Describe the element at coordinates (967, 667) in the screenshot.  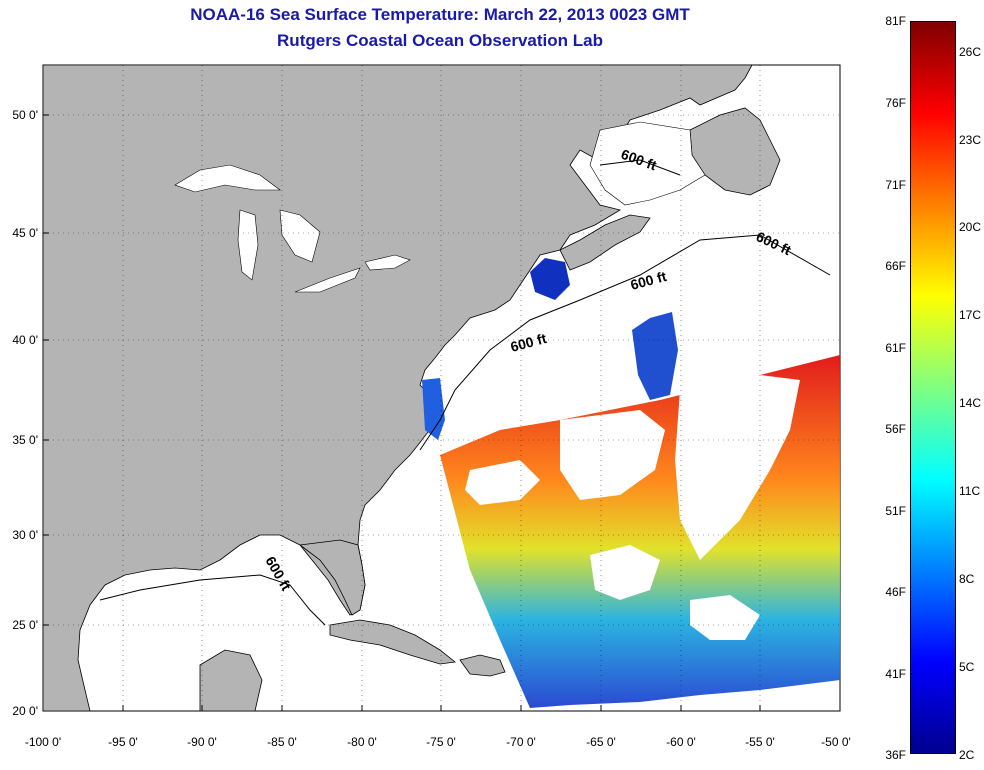
I see `cb-c-5: 5C` at that location.